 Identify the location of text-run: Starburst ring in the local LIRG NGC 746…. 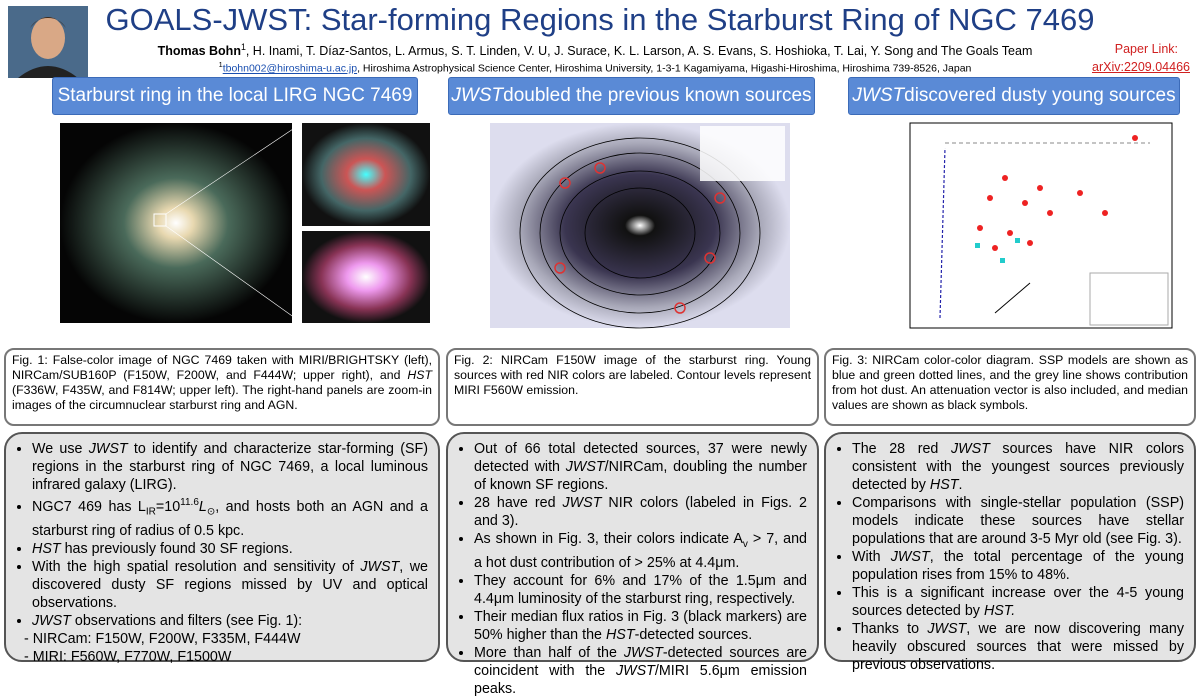
(235, 95).